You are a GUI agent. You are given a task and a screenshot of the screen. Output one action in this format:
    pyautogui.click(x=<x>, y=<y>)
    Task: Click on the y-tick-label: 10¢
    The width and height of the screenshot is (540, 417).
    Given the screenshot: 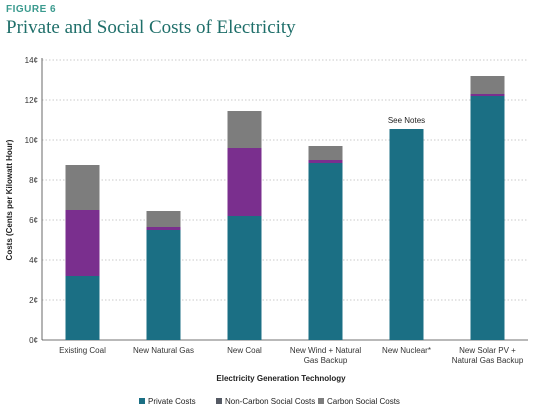 What is the action you would take?
    pyautogui.click(x=31, y=140)
    